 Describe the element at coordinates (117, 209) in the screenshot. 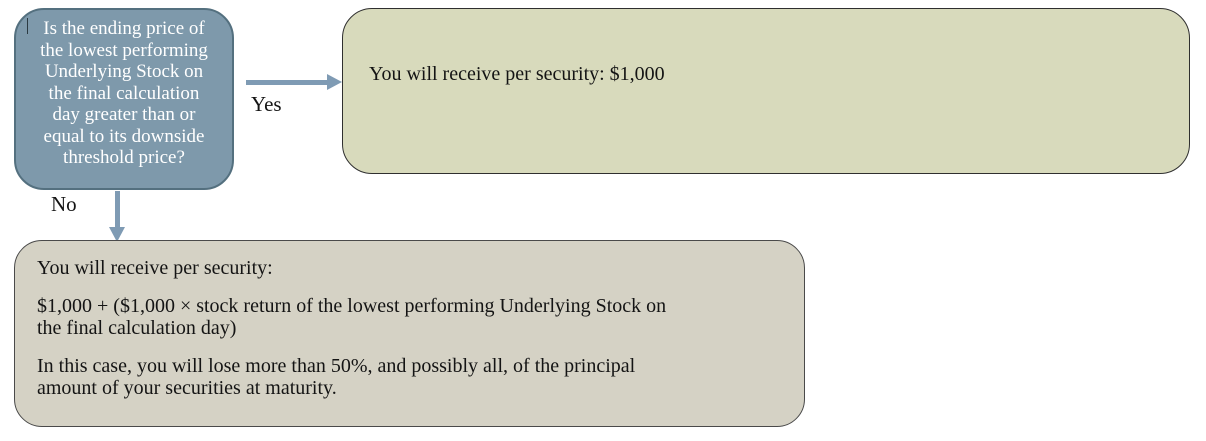

I see `no-arrow-shaft` at that location.